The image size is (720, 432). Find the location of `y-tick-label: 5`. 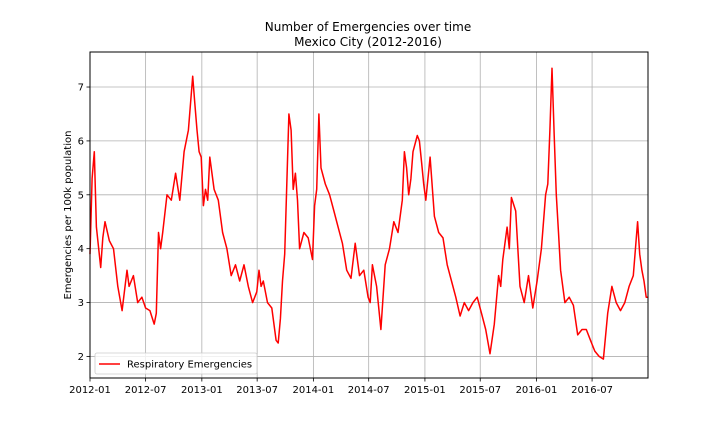

y-tick-label: 5 is located at coordinates (81, 195).